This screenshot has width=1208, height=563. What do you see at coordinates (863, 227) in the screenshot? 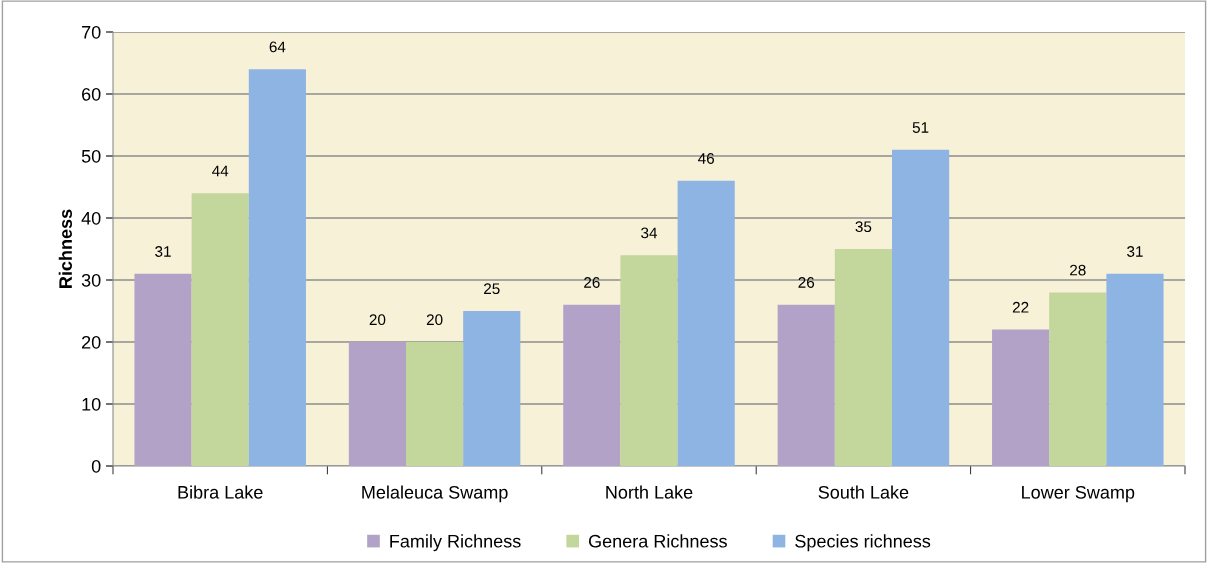
I see `data-label: 35` at bounding box center [863, 227].